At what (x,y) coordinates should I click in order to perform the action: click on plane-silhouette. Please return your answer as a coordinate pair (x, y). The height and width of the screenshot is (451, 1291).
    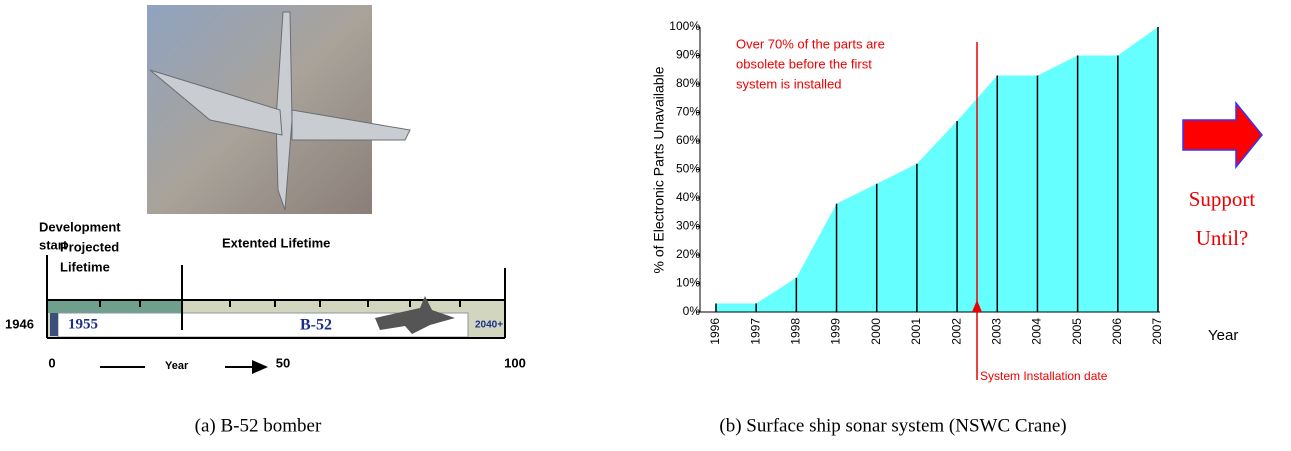
    Looking at the image, I should click on (415, 315).